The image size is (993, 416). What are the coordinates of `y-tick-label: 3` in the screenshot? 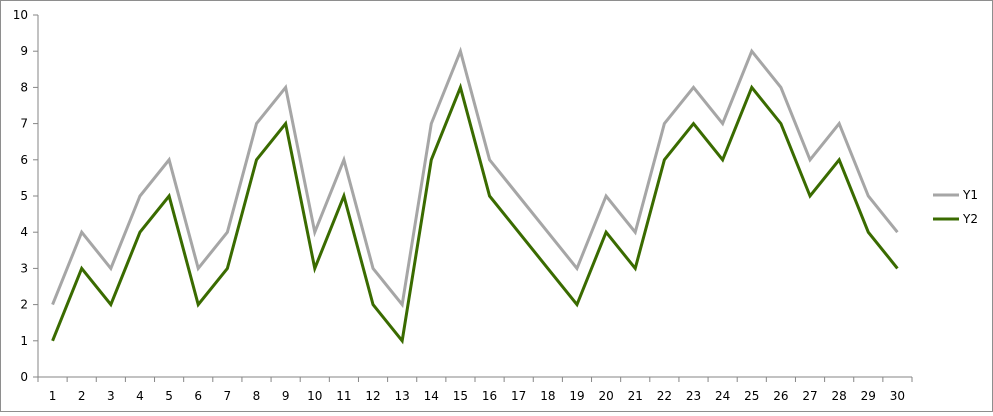 It's located at (24, 268).